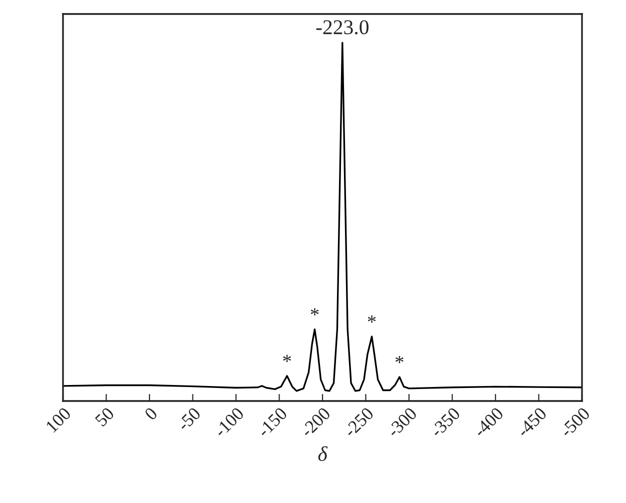  I want to click on x-tick-label: -200, so click(315, 422).